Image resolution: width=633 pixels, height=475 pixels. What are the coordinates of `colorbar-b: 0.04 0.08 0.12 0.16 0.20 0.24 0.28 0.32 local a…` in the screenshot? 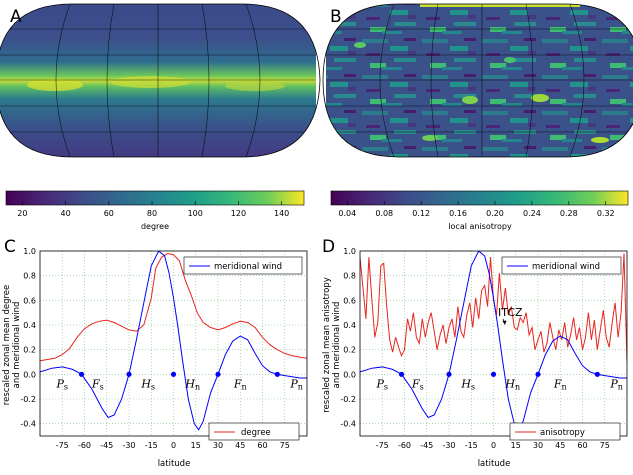 It's located at (479, 210).